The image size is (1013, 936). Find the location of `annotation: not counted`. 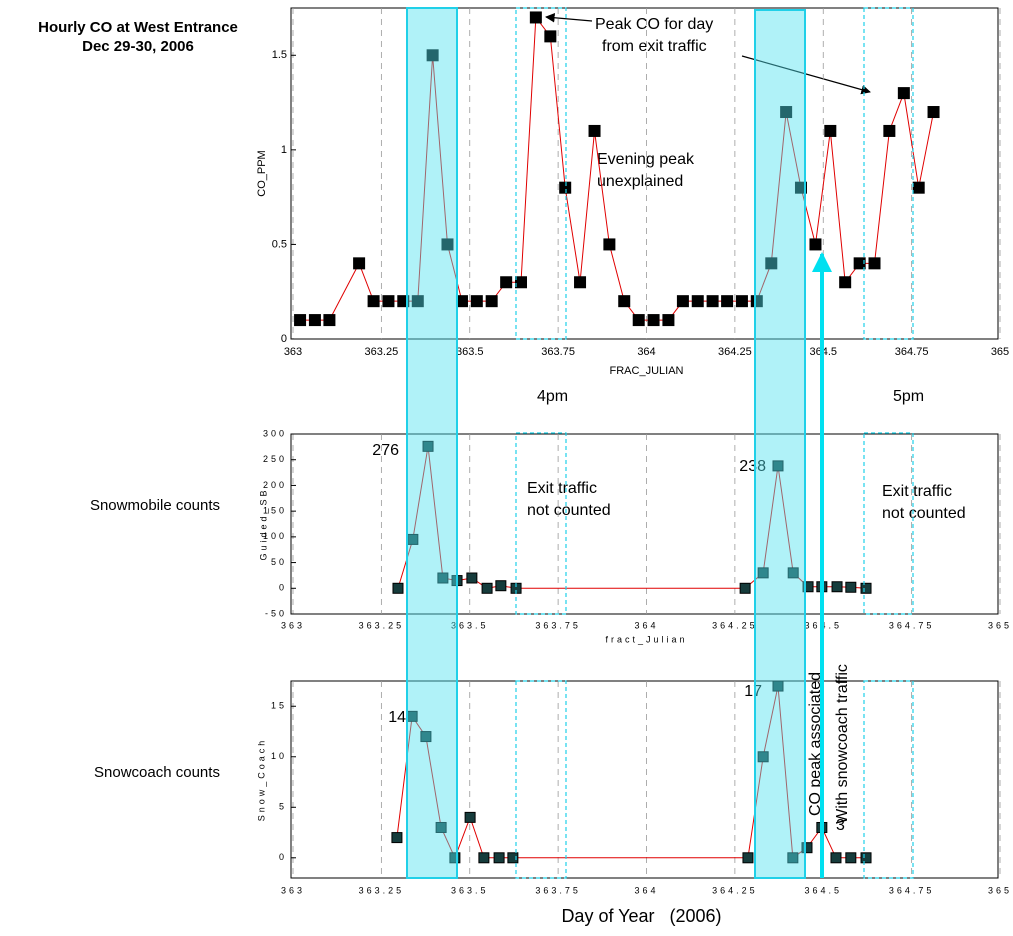

annotation: not counted is located at coordinates (924, 513).